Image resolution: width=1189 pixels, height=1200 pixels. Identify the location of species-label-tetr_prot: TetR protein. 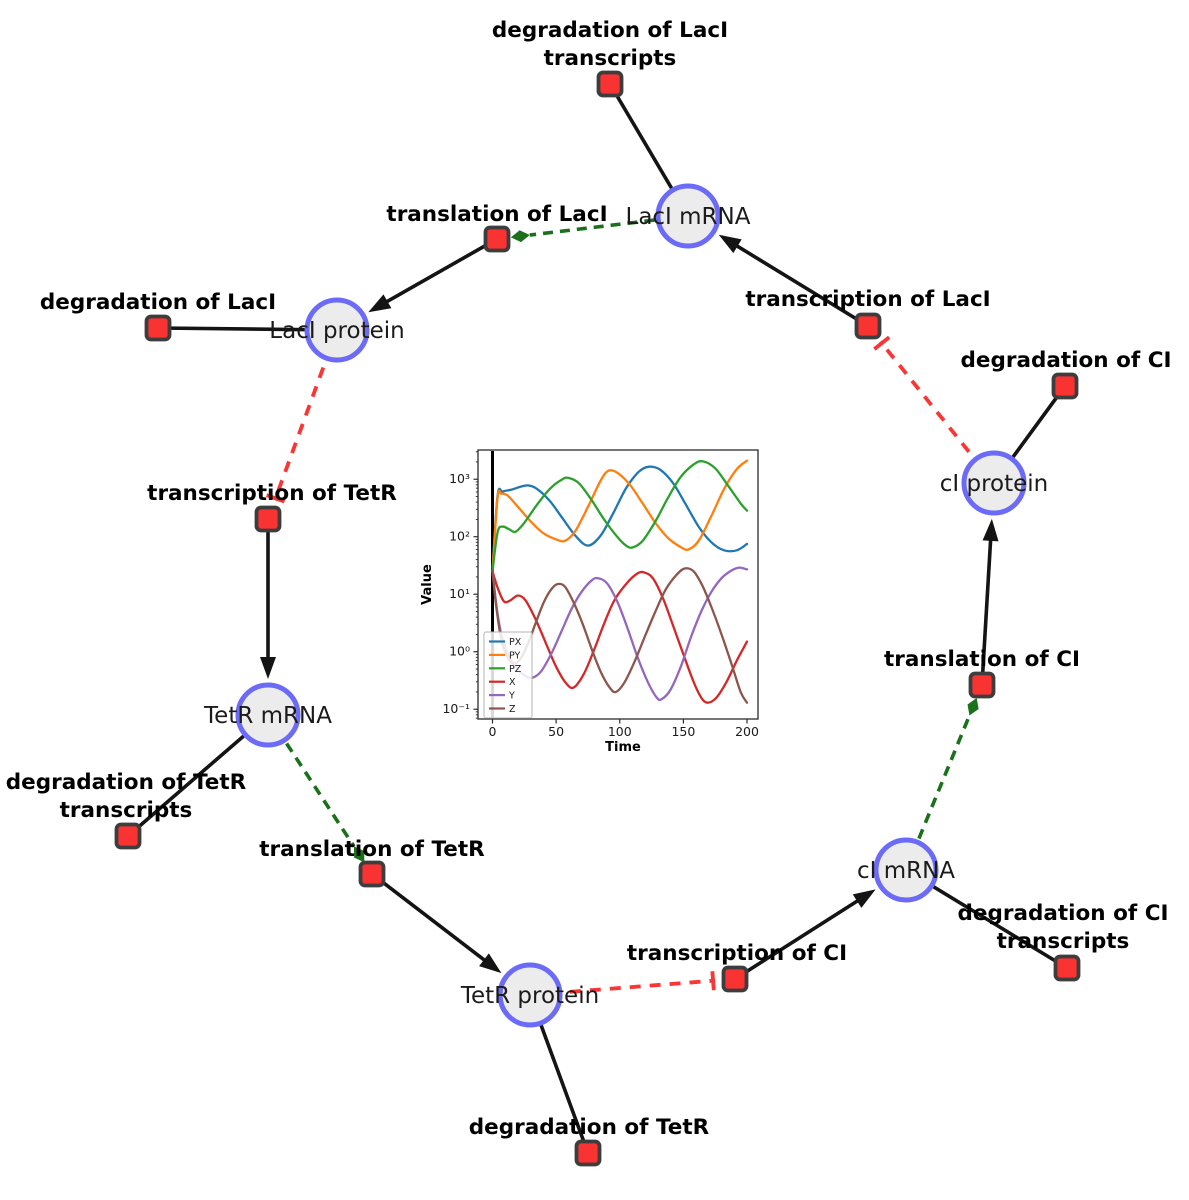
(529, 996).